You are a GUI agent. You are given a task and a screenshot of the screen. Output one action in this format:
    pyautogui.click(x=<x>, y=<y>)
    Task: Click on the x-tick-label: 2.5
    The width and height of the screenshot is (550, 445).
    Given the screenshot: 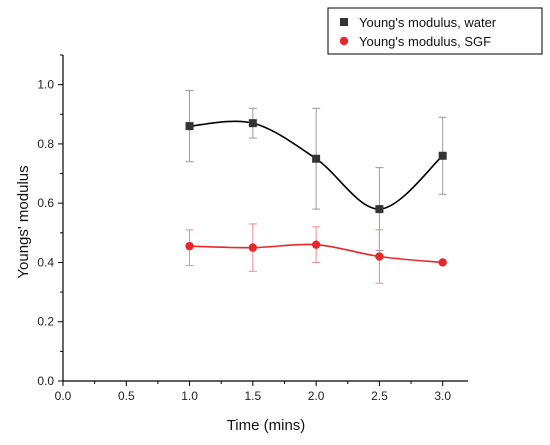 What is the action you would take?
    pyautogui.click(x=379, y=396)
    